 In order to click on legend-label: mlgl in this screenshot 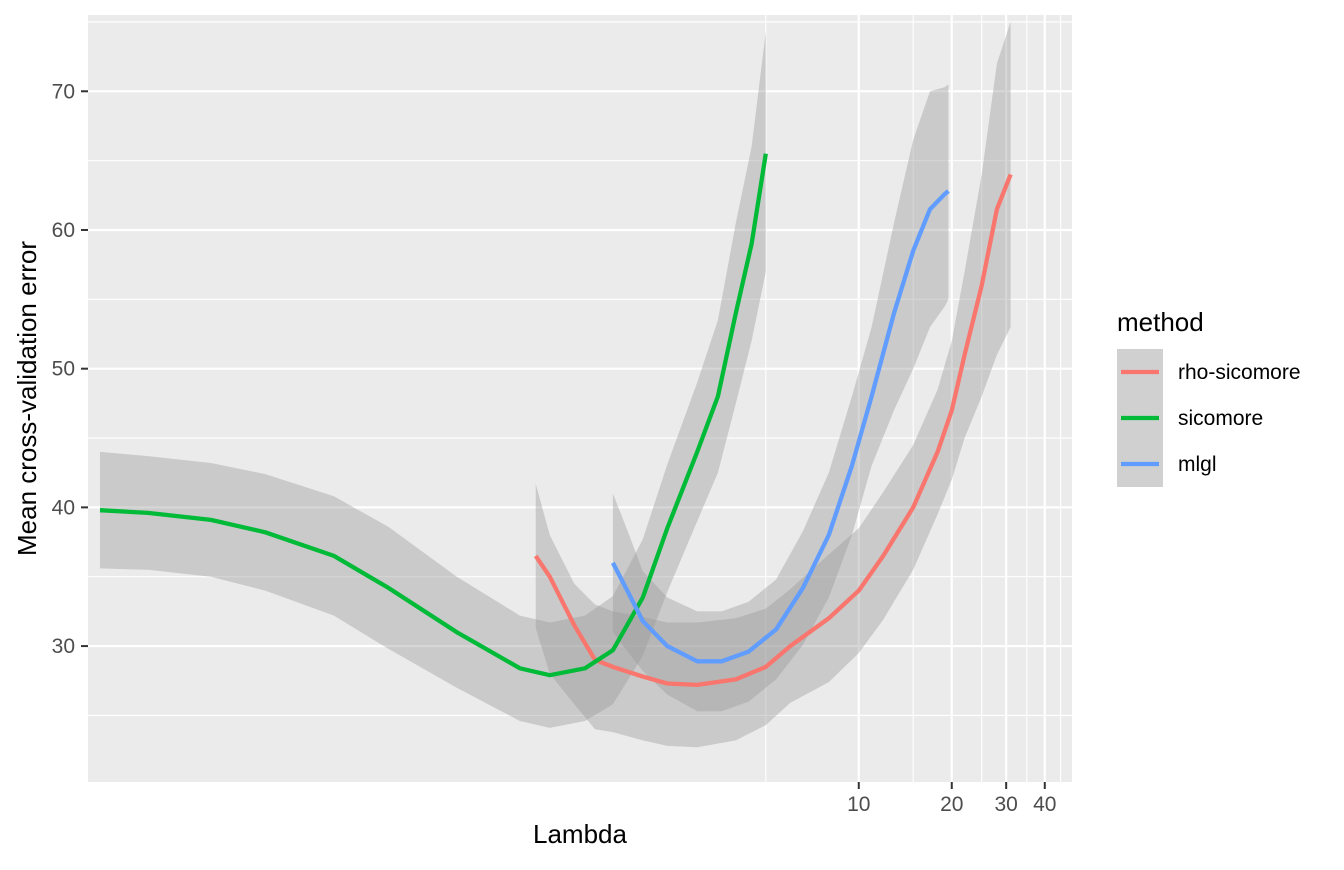, I will do `click(1197, 464)`.